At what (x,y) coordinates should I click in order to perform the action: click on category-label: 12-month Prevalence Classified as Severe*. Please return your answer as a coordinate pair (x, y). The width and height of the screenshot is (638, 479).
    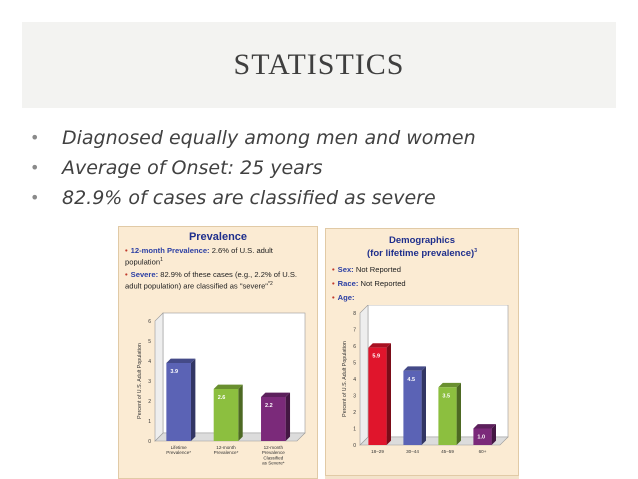
    Looking at the image, I should click on (273, 455).